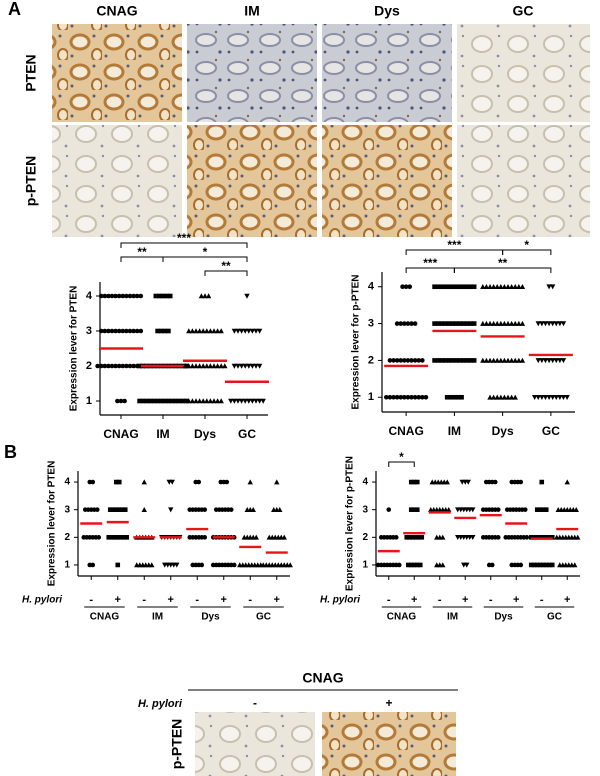 This screenshot has height=776, width=600. Describe the element at coordinates (226, 266) in the screenshot. I see `significance-label: **` at that location.